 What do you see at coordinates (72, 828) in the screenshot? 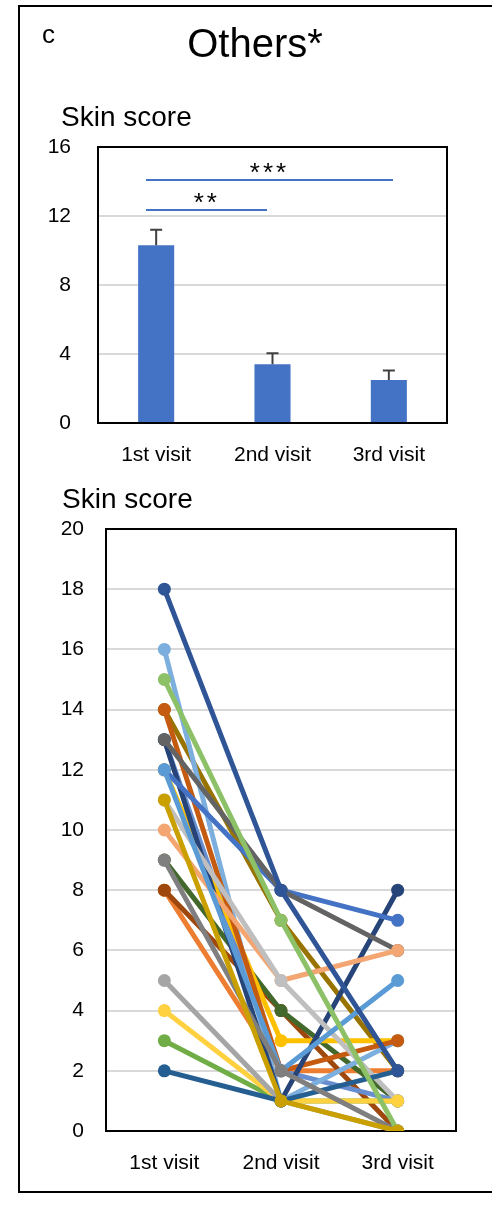
I see `y-tick-label: 10` at bounding box center [72, 828].